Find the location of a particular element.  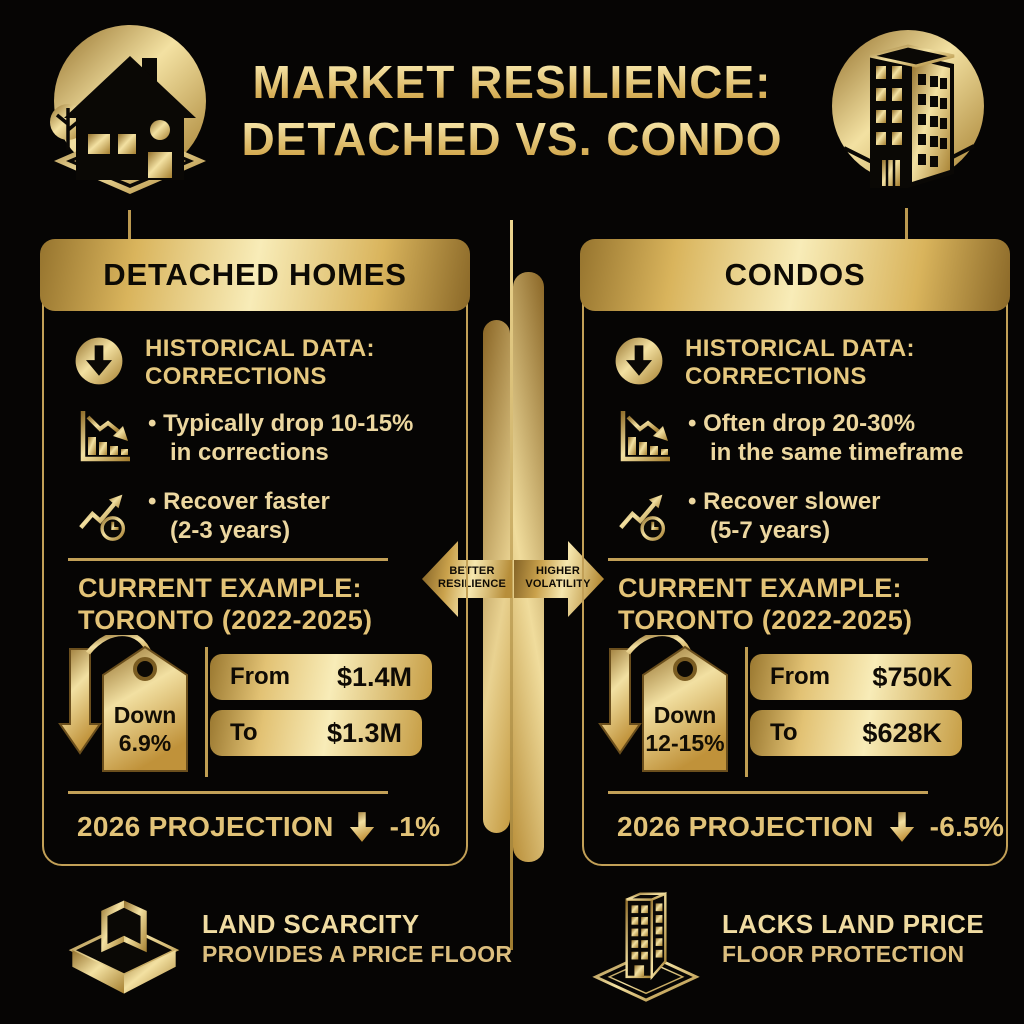

detached-panel-header: DETACHED HOMES is located at coordinates (255, 275).